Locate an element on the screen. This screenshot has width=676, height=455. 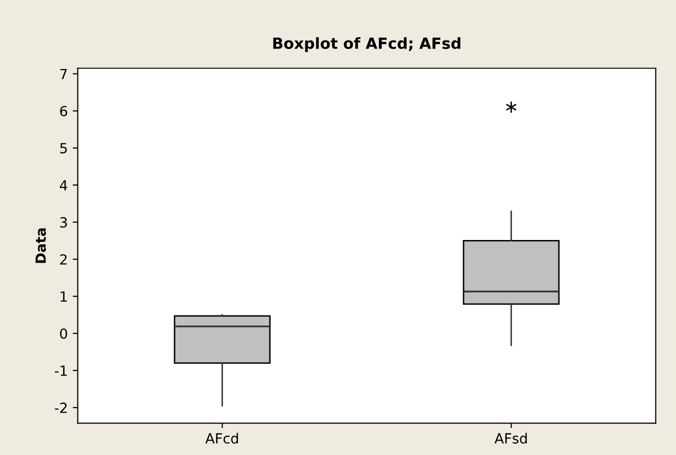
chart-title: Boxplot of AFcd; AFsd is located at coordinates (366, 44).